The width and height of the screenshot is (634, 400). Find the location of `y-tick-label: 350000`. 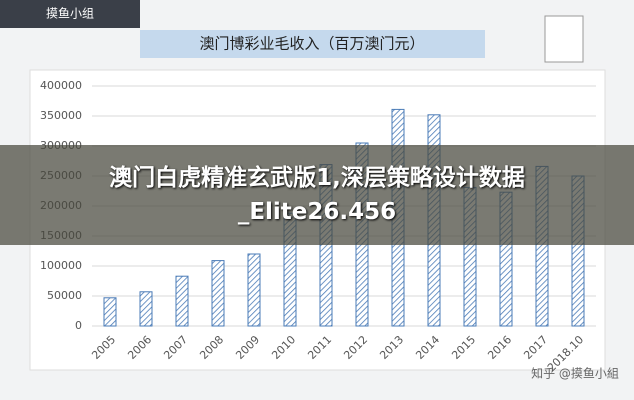

y-tick-label: 350000 is located at coordinates (61, 115).